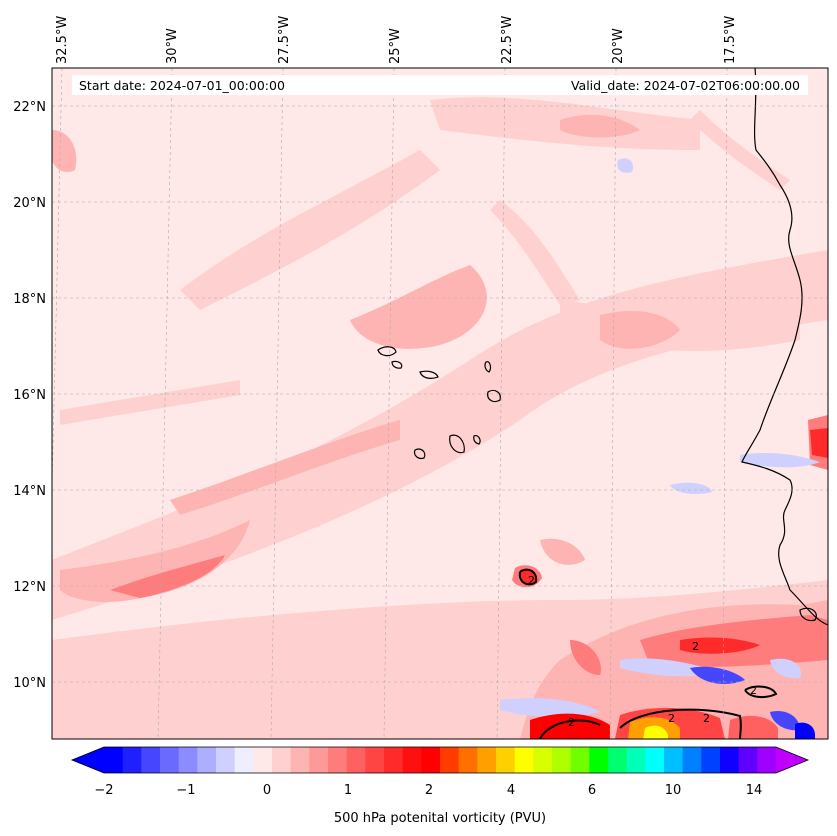  What do you see at coordinates (507, 40) in the screenshot?
I see `lon-label: 22.5°W` at bounding box center [507, 40].